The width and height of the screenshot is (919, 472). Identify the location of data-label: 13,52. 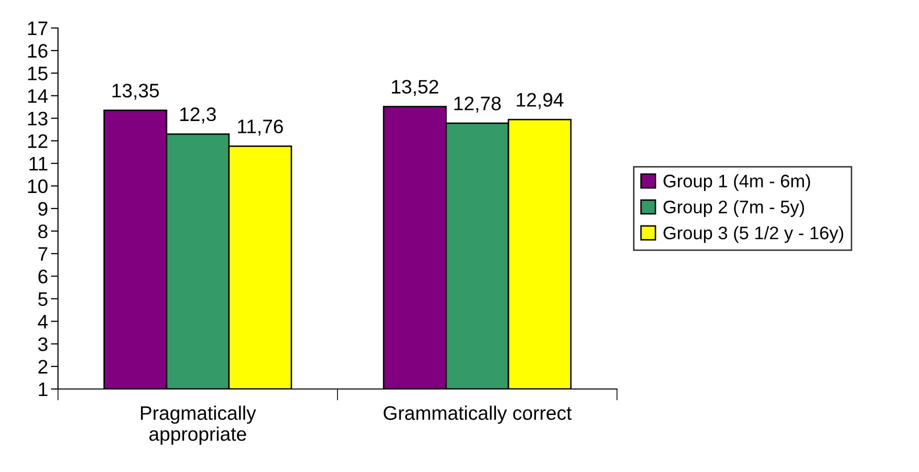
(415, 88).